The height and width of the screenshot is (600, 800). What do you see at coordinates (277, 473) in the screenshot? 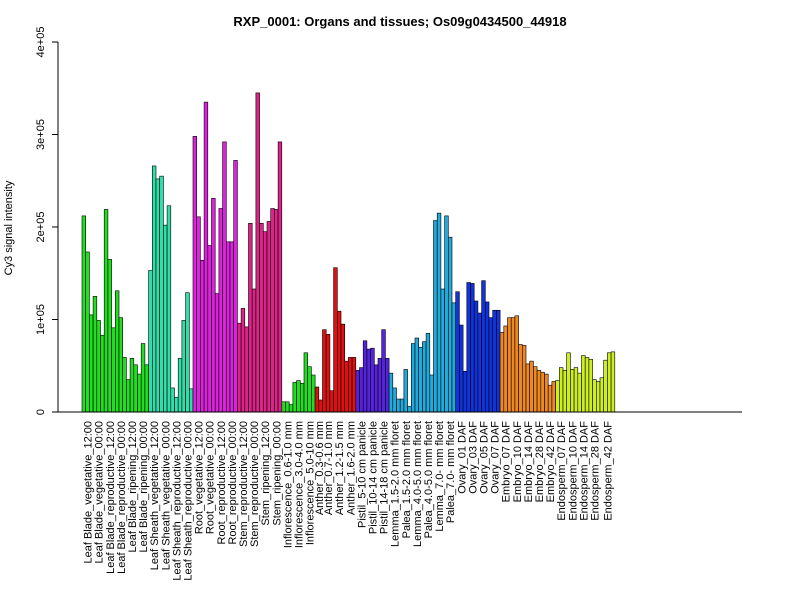
I see `x-tick-label: Stem_ripening_00:00` at bounding box center [277, 473].